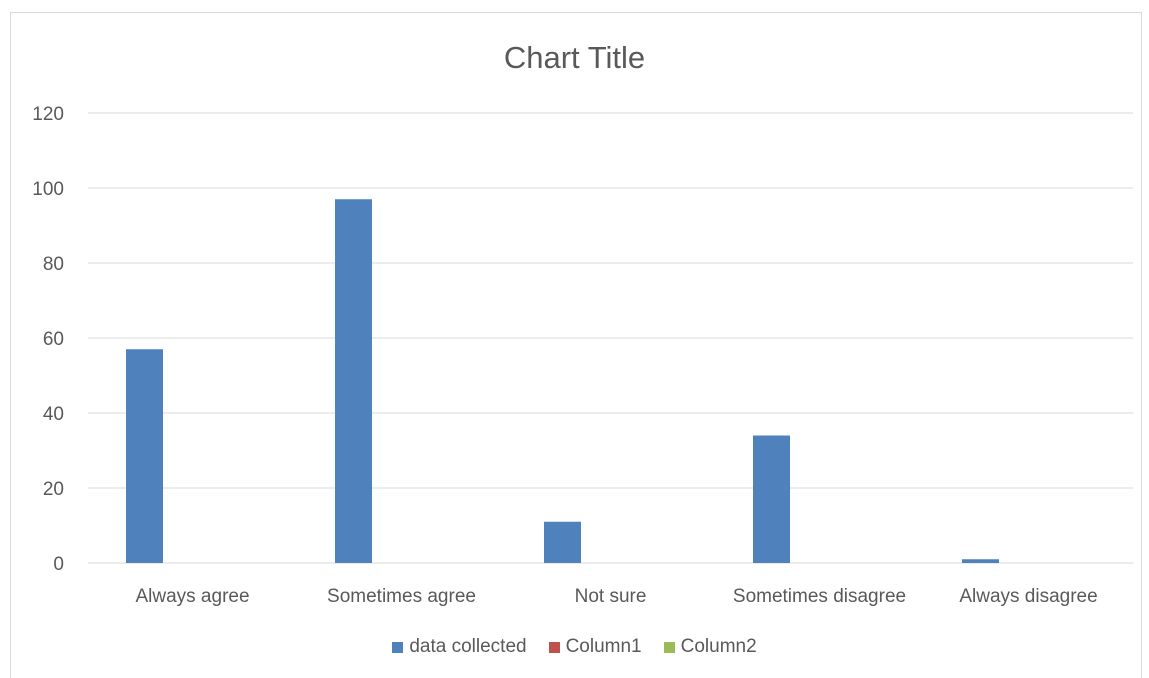  I want to click on y-tick-label: 100, so click(48, 189).